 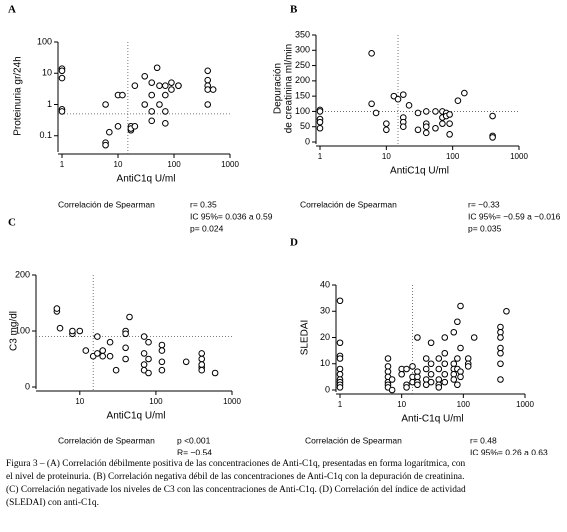 I want to click on panel-label: B, so click(x=294, y=10).